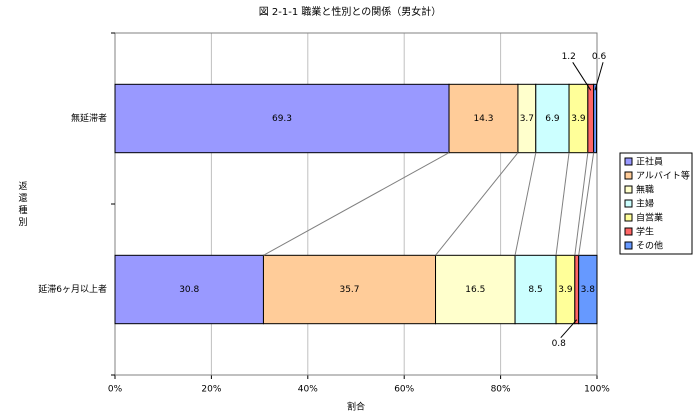 The height and width of the screenshot is (420, 700). I want to click on x-tick-label: 0%, so click(115, 390).